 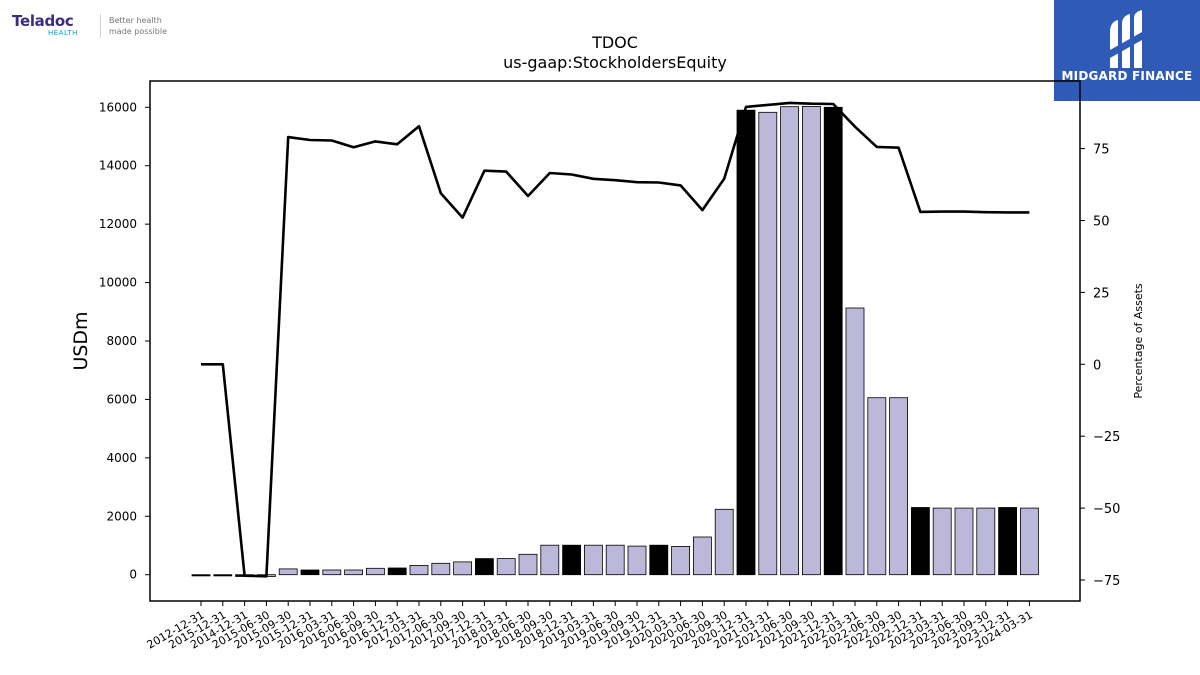 I want to click on y-tick-label: 12000, so click(x=118, y=224).